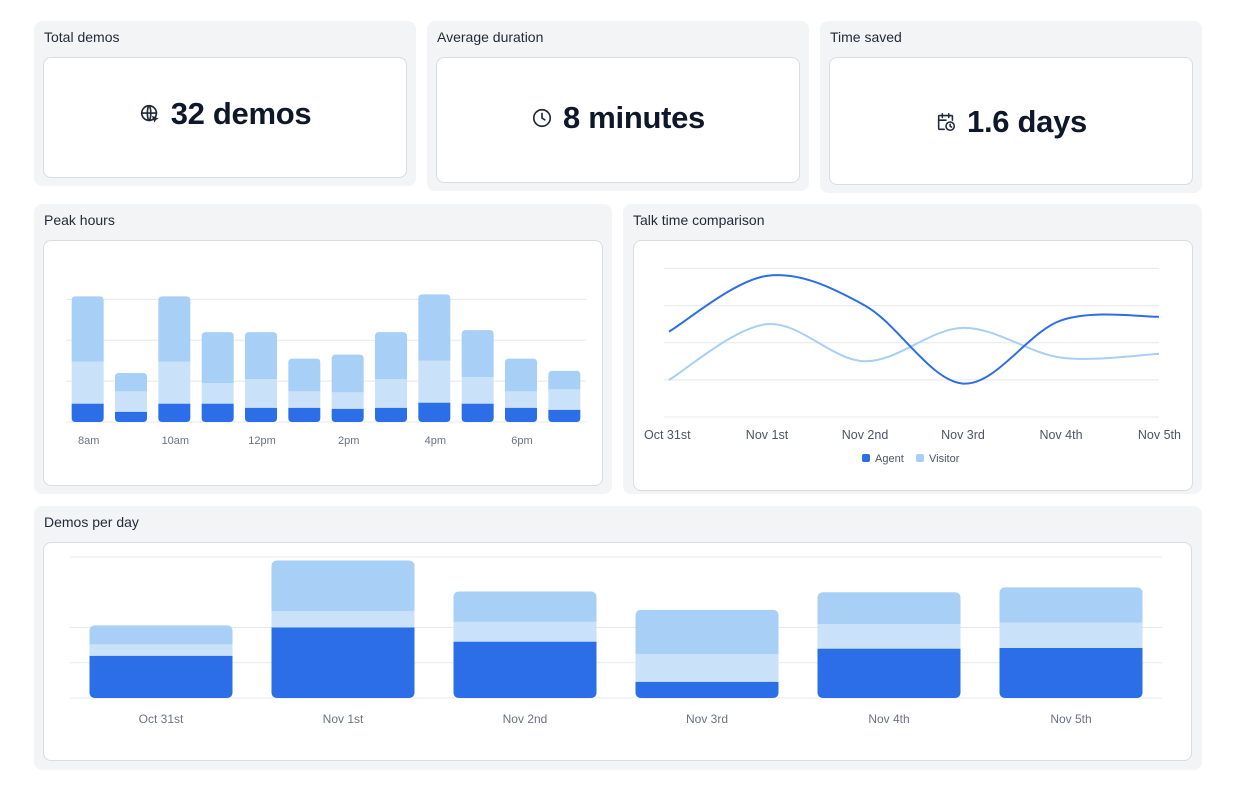  I want to click on peak-bar-5pm-mid, so click(477, 354).